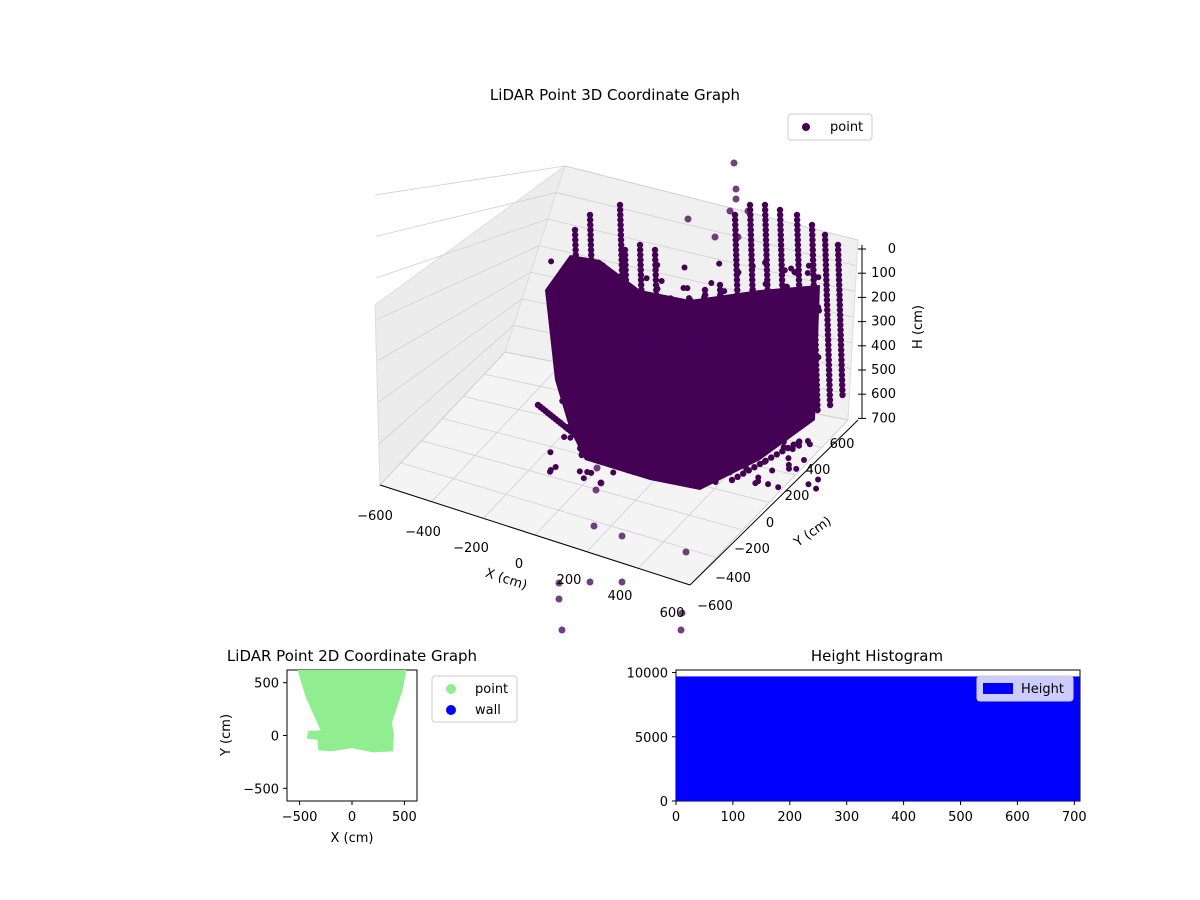 This screenshot has width=1200, height=900. Describe the element at coordinates (352, 656) in the screenshot. I see `chart-2d-title: LiDAR Point 2D Coordinate Graph` at that location.